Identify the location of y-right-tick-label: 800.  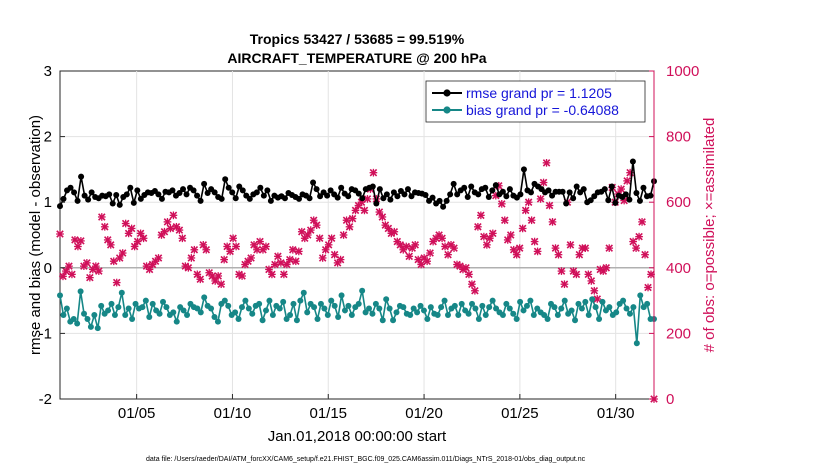
(678, 137).